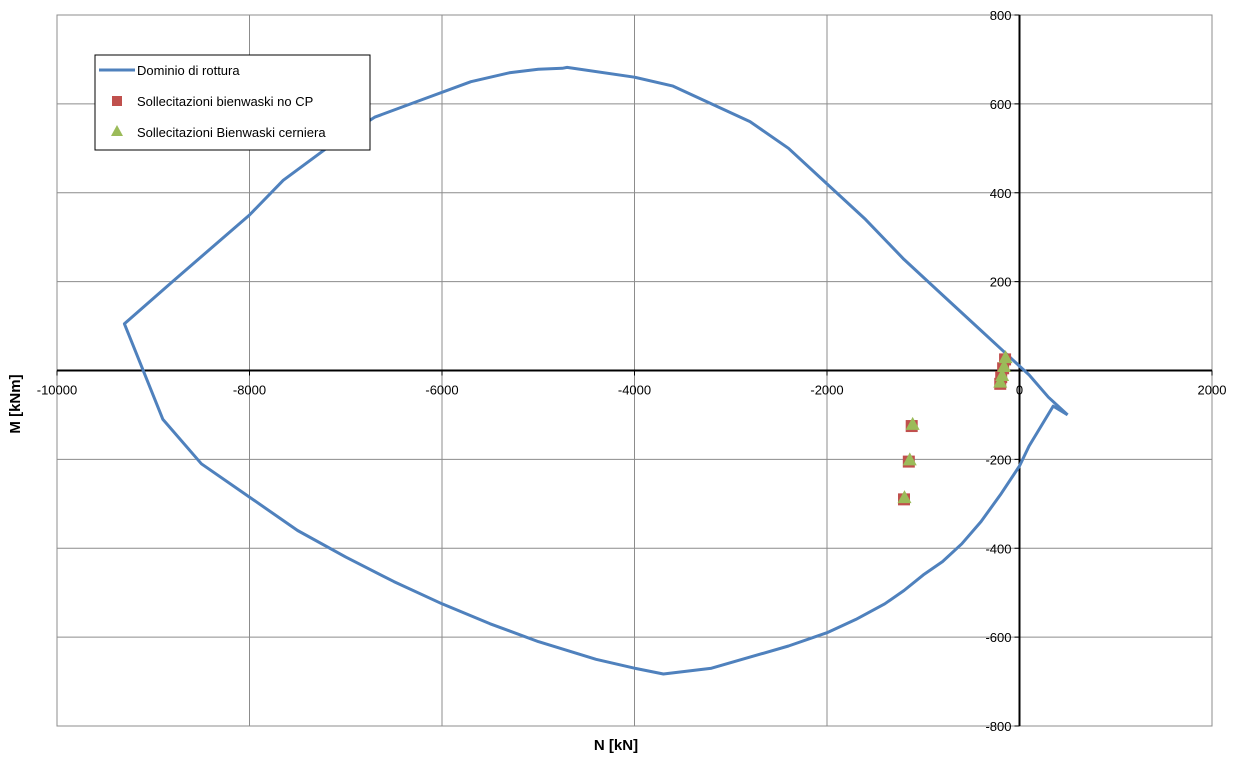 The width and height of the screenshot is (1242, 758). What do you see at coordinates (1212, 390) in the screenshot?
I see `x-tick-label: 2000` at bounding box center [1212, 390].